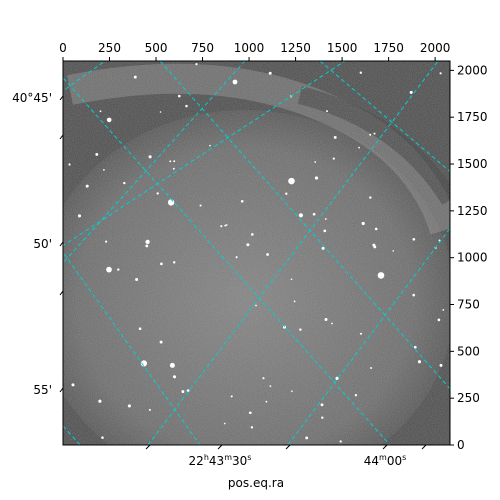  I want to click on x-tick-label: 0, so click(63, 48).